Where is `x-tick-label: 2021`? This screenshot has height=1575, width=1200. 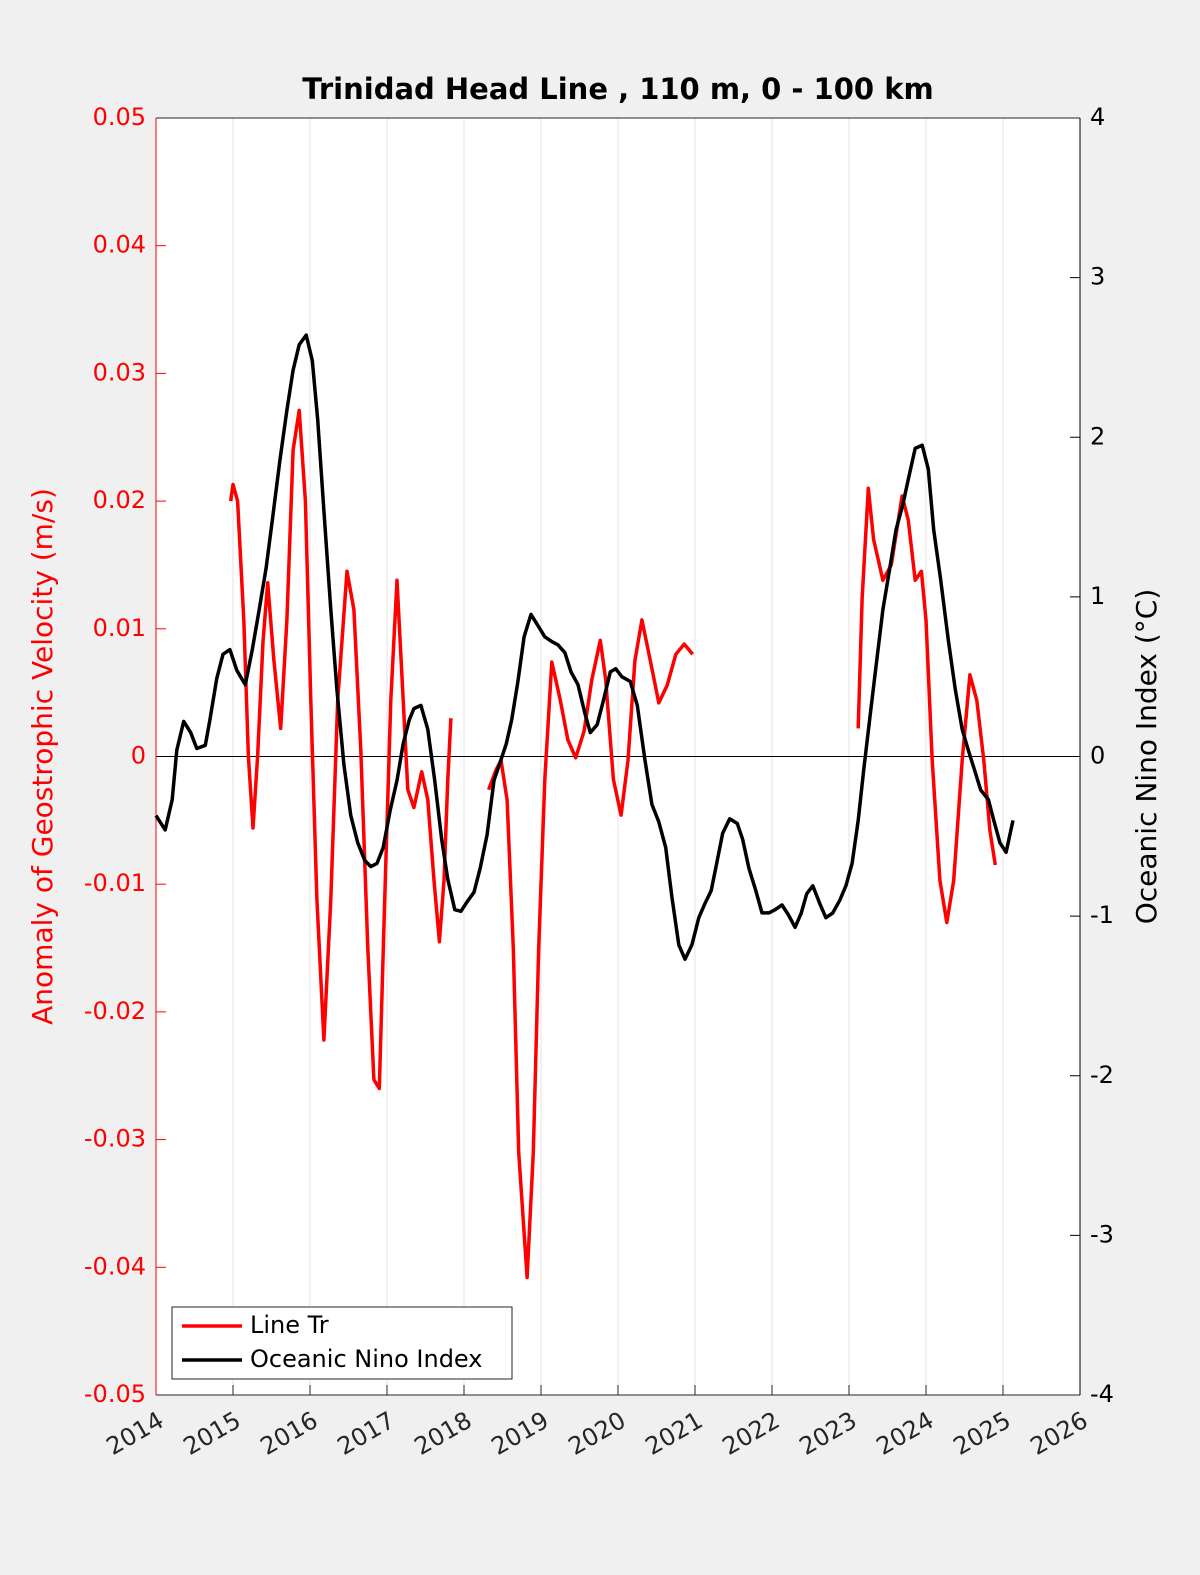 x-tick-label: 2021 is located at coordinates (674, 1433).